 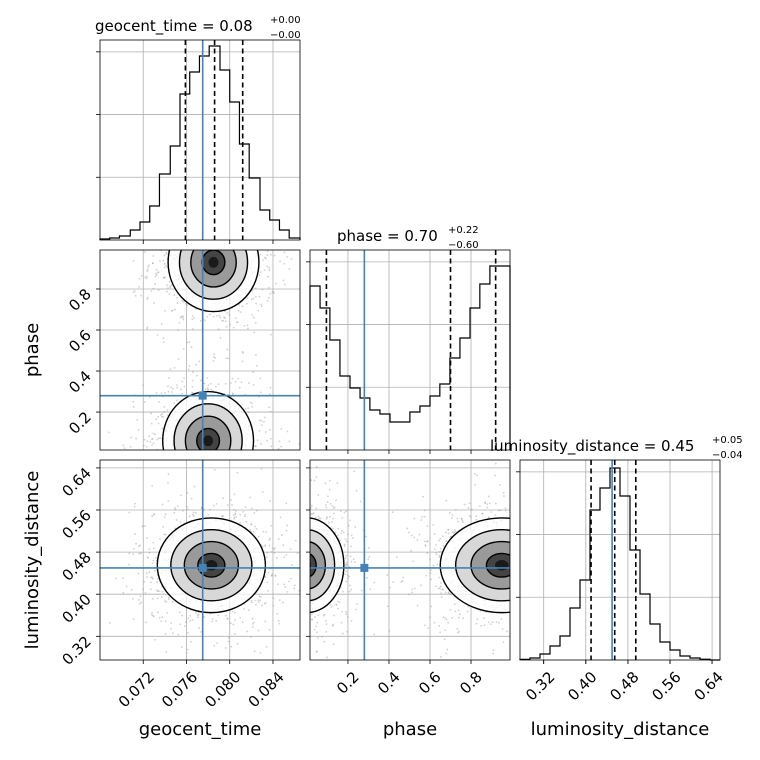 What do you see at coordinates (198, 142) in the screenshot?
I see `hist-panel-geocent_time` at bounding box center [198, 142].